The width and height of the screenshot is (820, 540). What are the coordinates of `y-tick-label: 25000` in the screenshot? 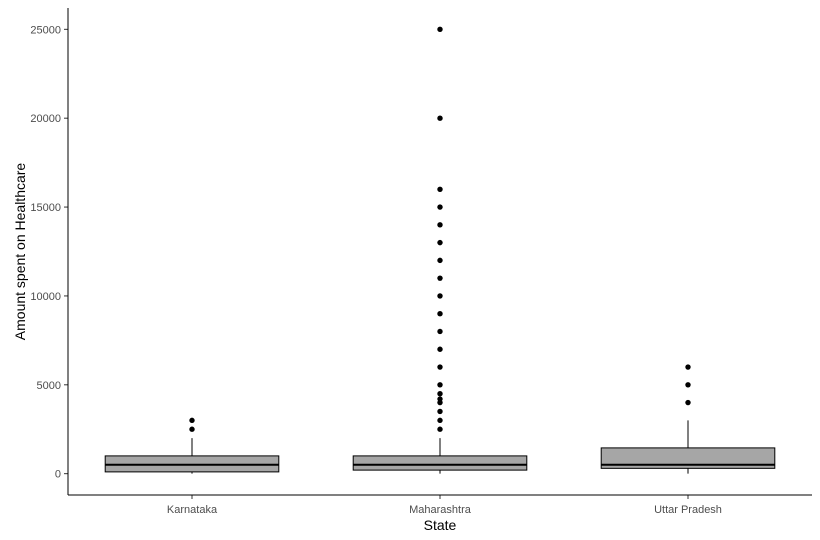 It's located at (45, 30).